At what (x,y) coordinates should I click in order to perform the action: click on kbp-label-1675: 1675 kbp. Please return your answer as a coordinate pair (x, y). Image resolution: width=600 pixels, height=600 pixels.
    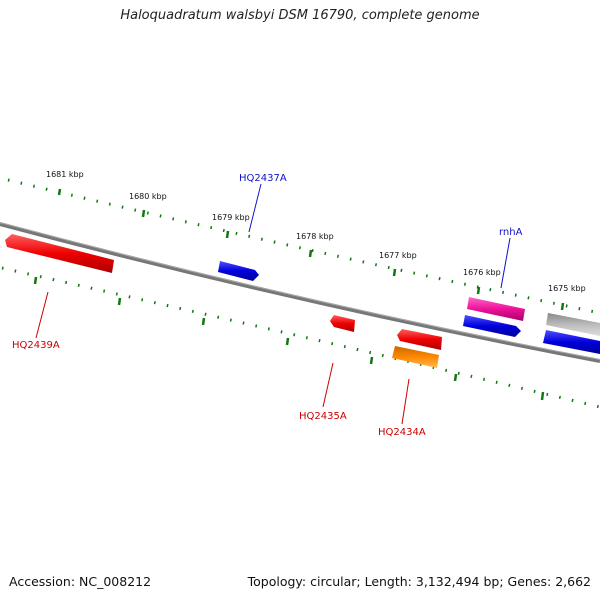
    Looking at the image, I should click on (567, 288).